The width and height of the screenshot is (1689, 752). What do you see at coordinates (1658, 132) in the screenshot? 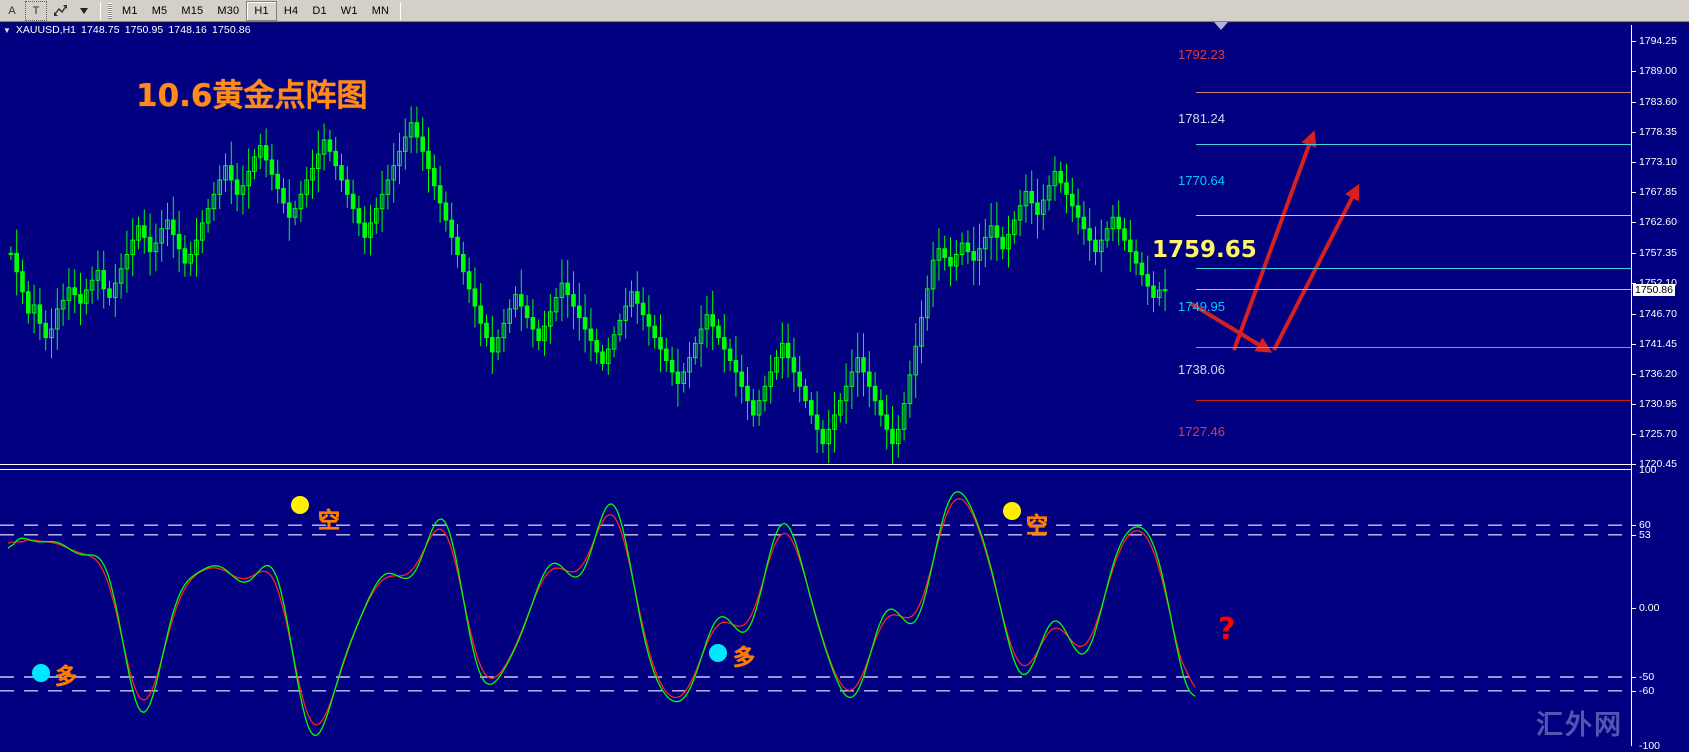
I see `price-tick-label: 1778.35` at bounding box center [1658, 132].